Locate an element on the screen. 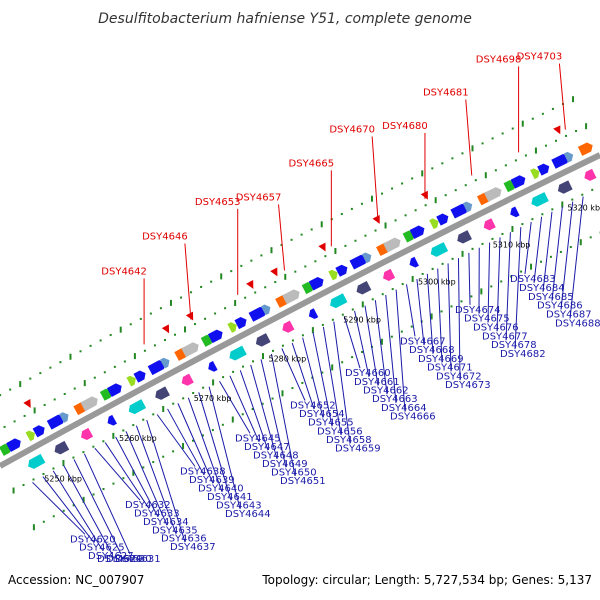  gene-label-below: DSY4667 is located at coordinates (423, 341).